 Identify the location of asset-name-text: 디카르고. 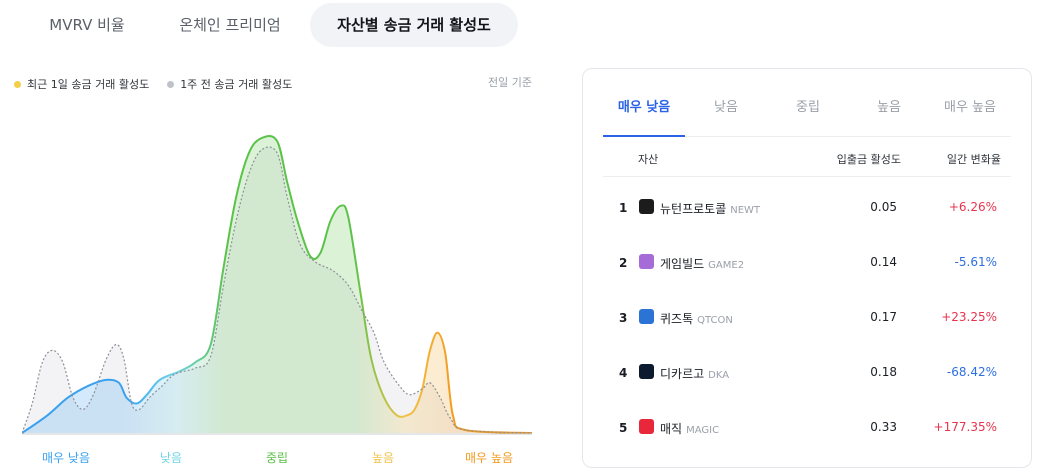
(682, 374).